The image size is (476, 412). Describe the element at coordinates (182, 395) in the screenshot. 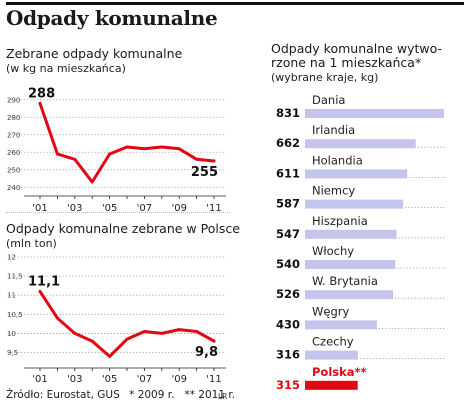

I see `notes-text: * 2009 r. ** 2011 r.` at that location.